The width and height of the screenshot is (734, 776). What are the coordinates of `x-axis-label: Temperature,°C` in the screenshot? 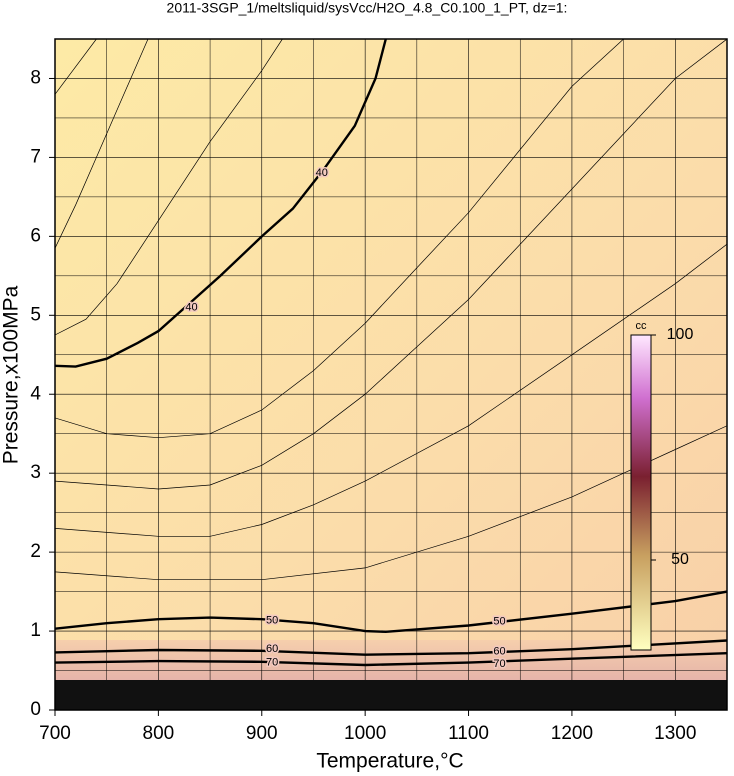 It's located at (389, 761).